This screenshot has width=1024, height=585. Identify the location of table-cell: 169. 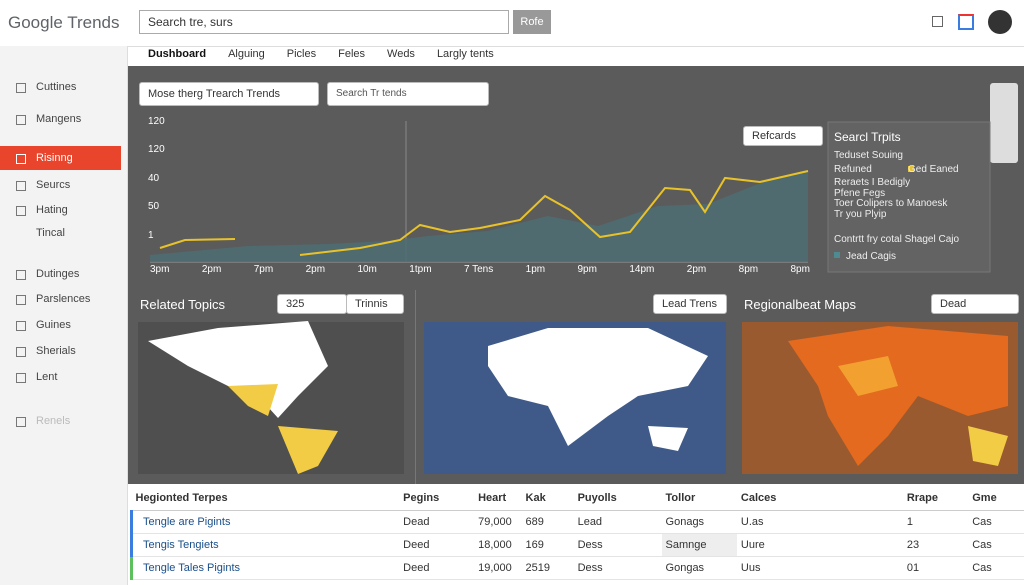
(534, 544).